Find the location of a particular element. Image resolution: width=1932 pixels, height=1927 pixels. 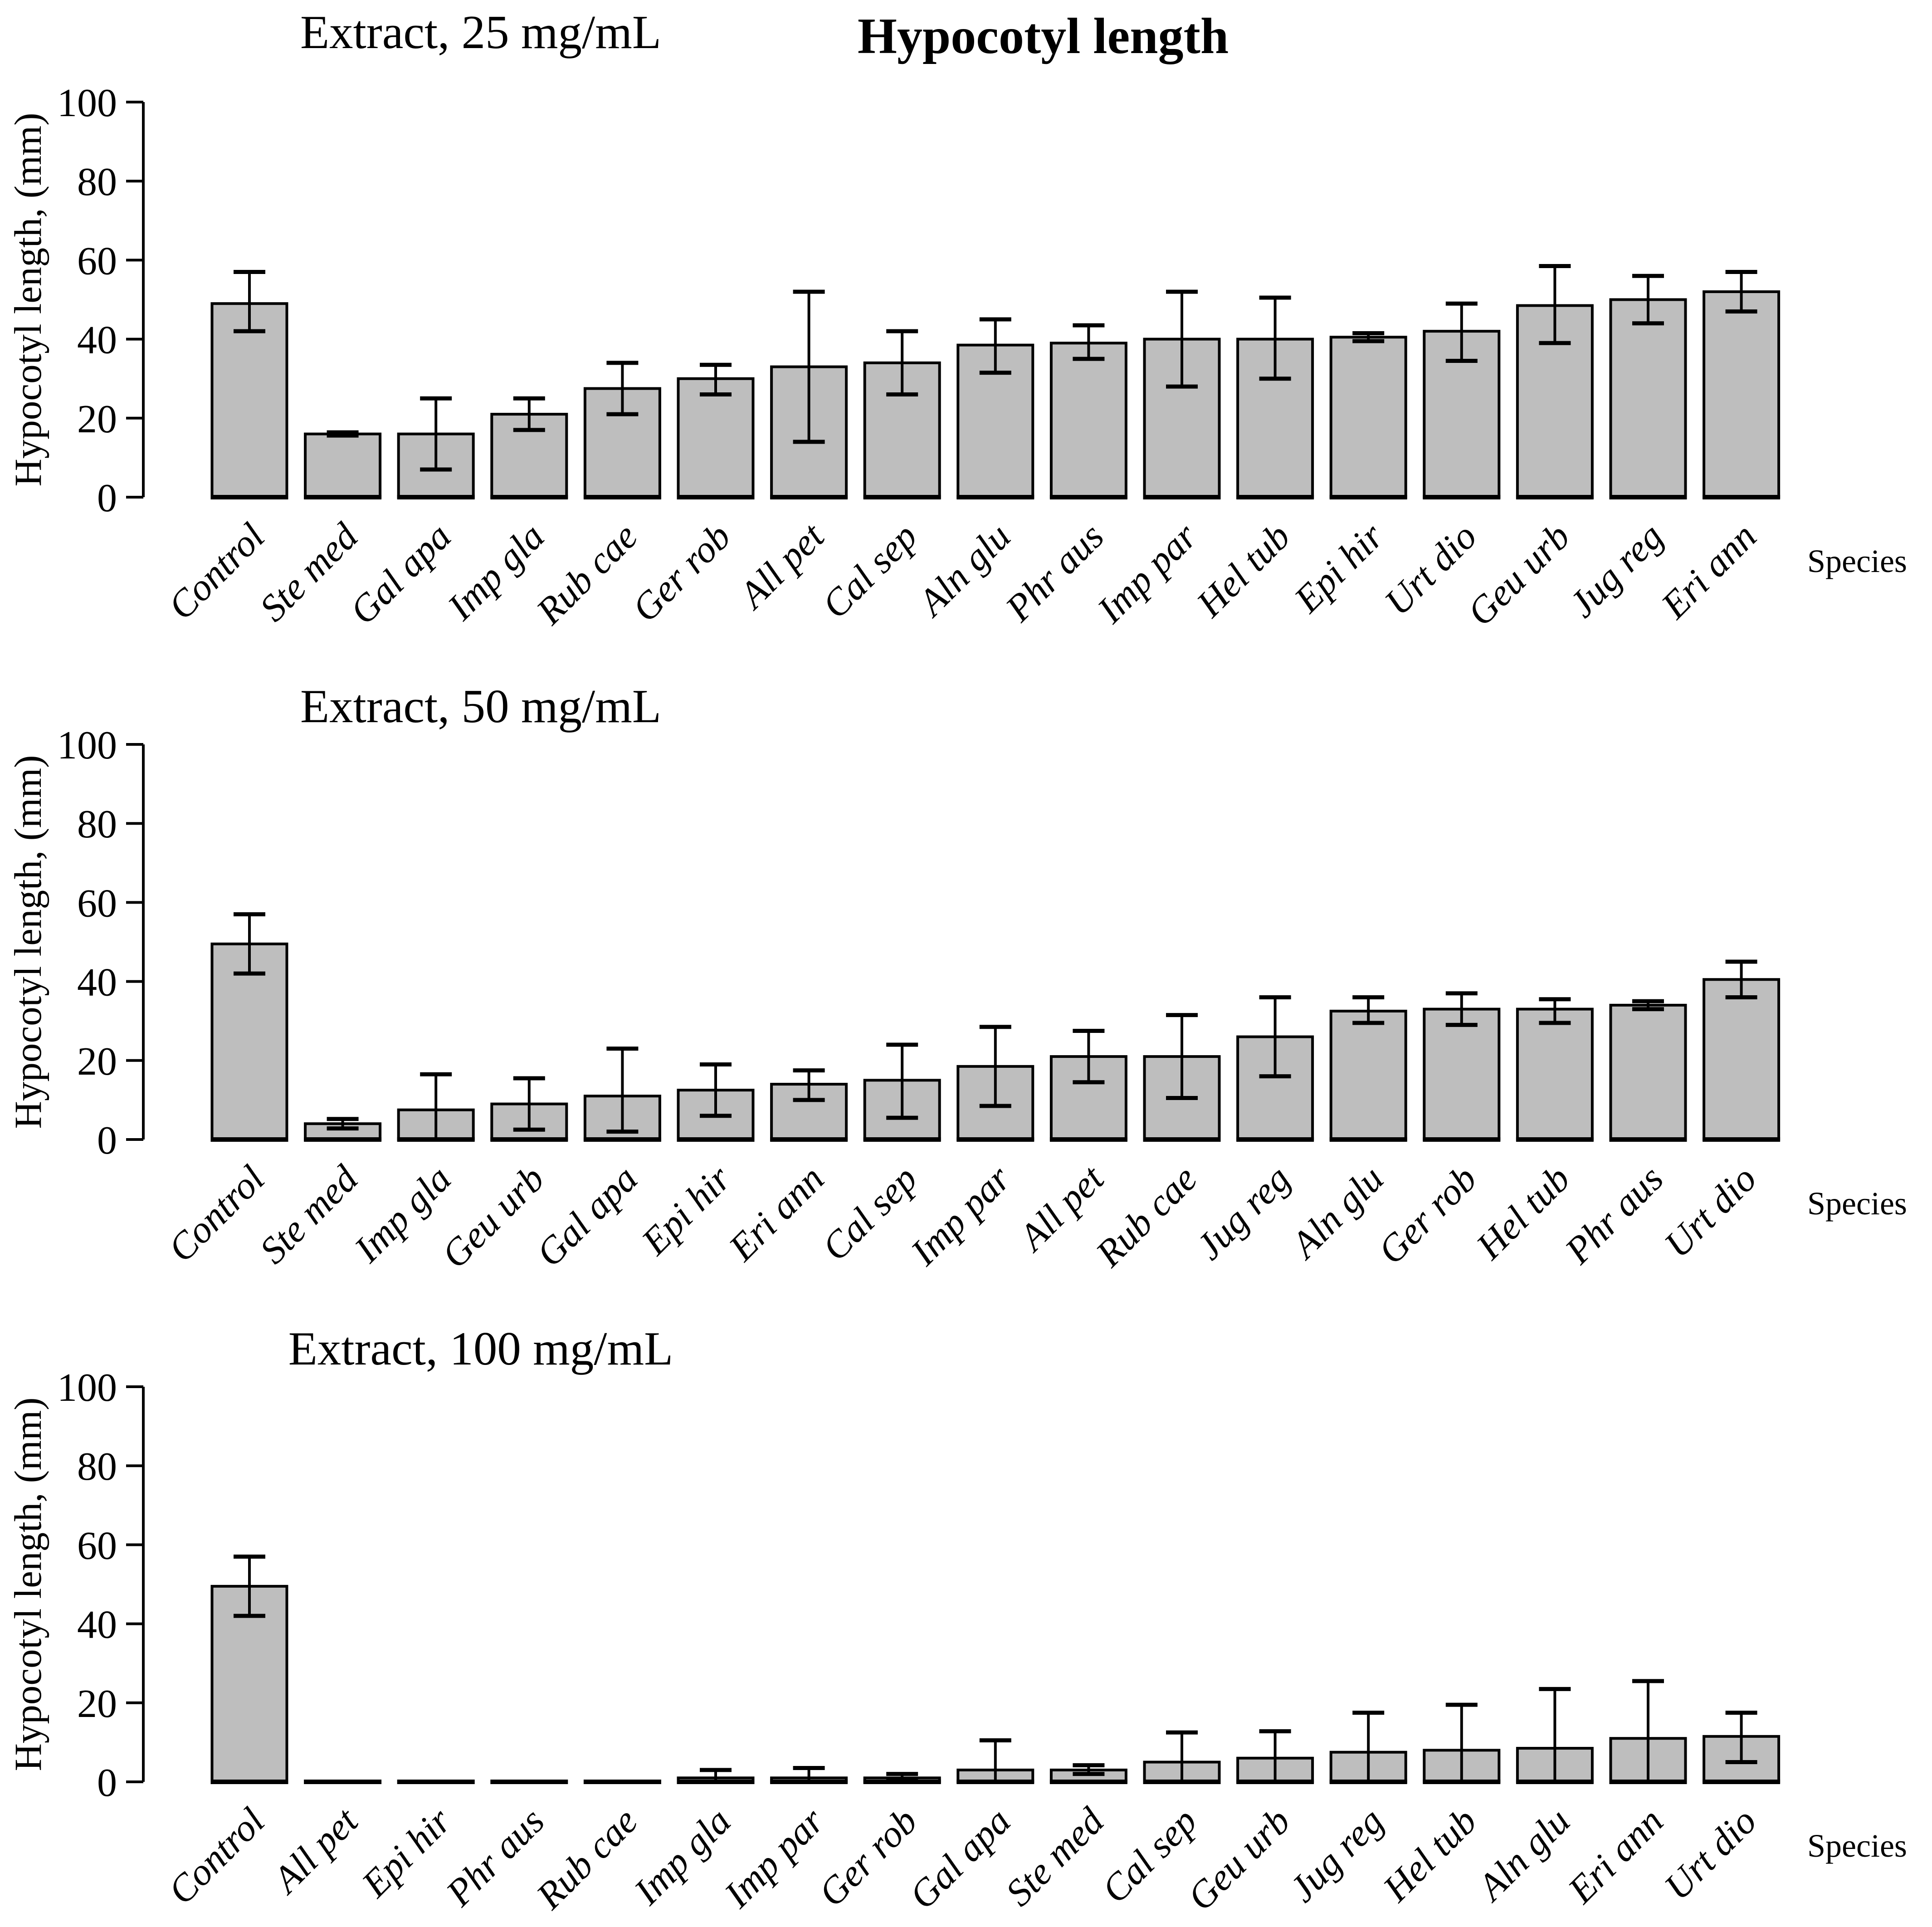

bar-group-cal-sep is located at coordinates (902, 1092).